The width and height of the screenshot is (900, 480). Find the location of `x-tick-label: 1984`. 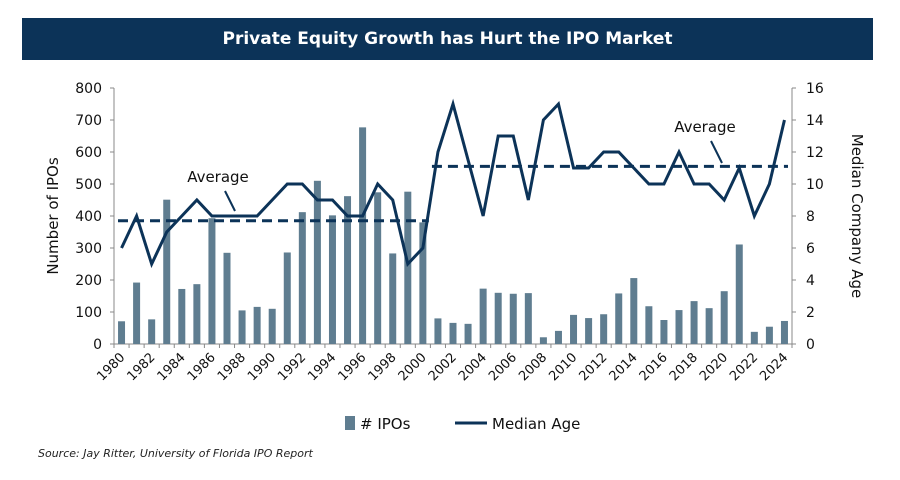

x-tick-label: 1984 is located at coordinates (172, 367).